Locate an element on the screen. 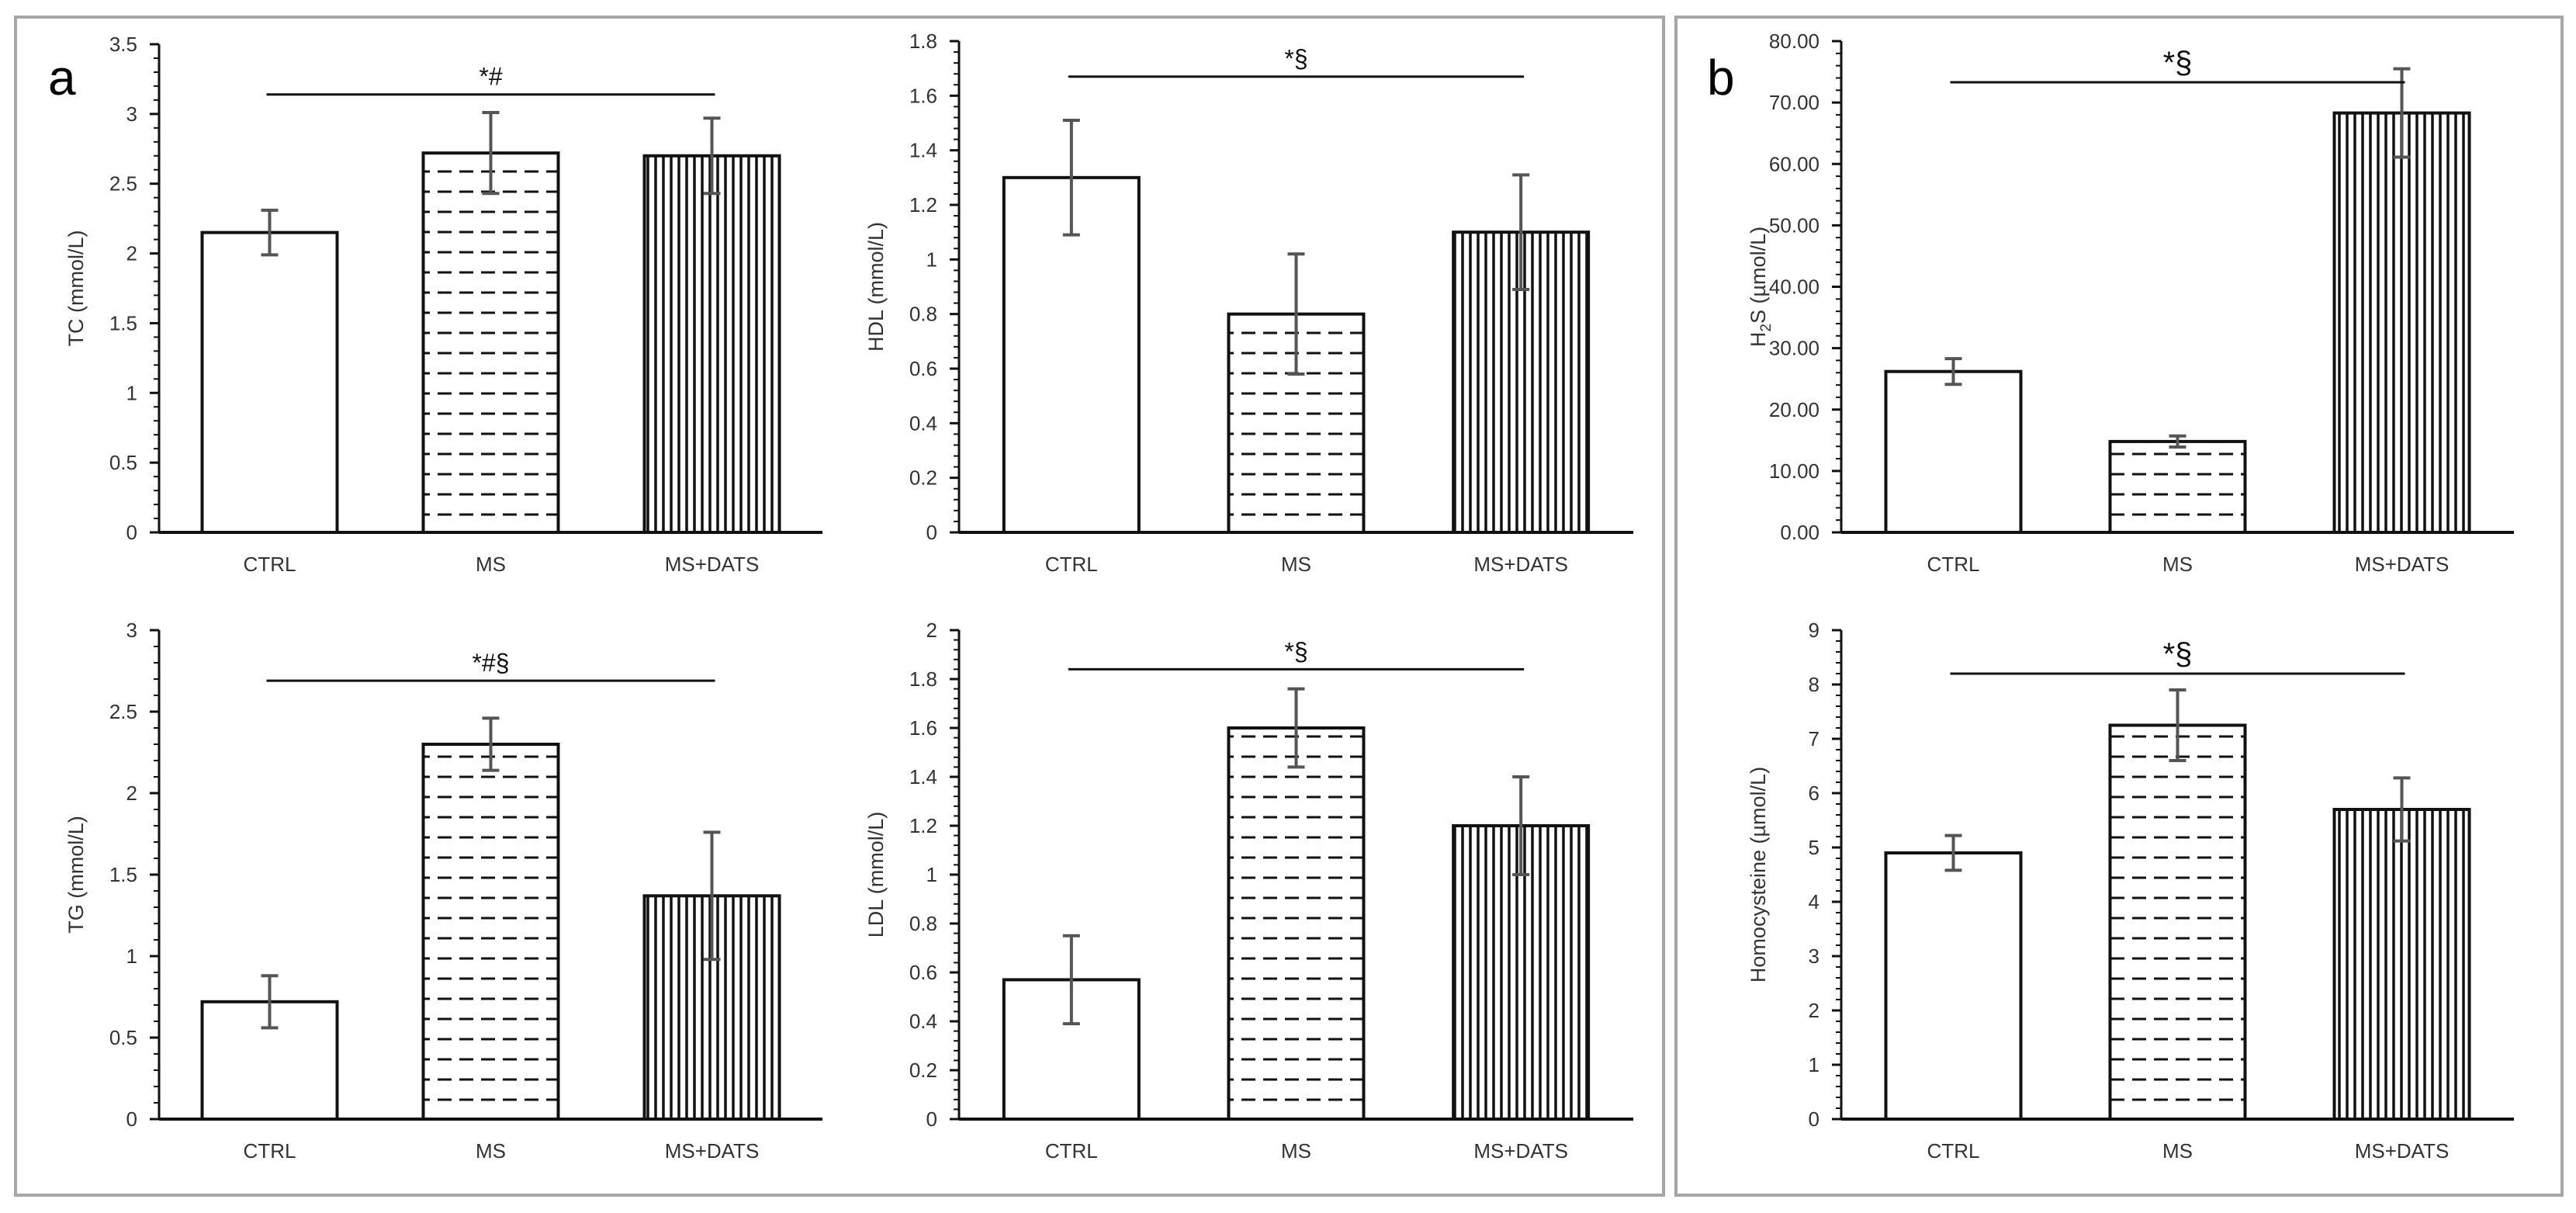 The height and width of the screenshot is (1213, 2576). y-tick-label: 30.00 is located at coordinates (1794, 348).